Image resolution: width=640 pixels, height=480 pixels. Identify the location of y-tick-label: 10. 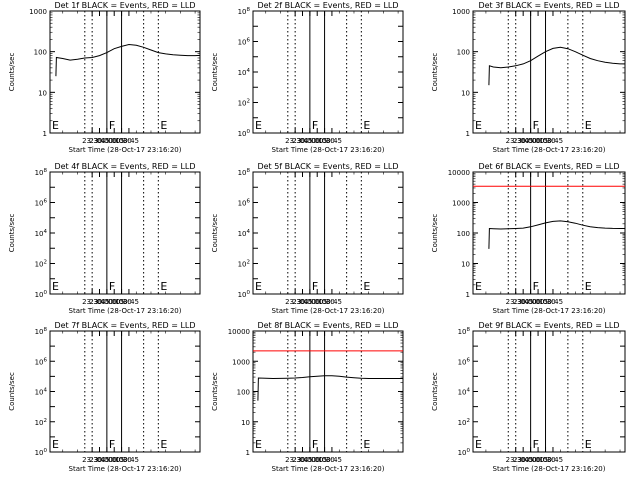
(465, 265).